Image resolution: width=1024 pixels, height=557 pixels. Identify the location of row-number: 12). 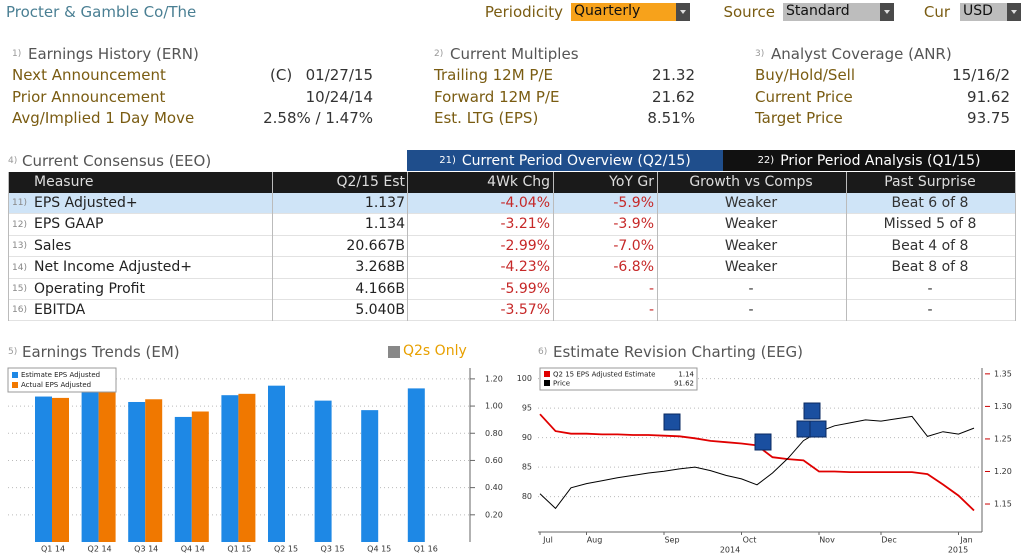
(19, 224).